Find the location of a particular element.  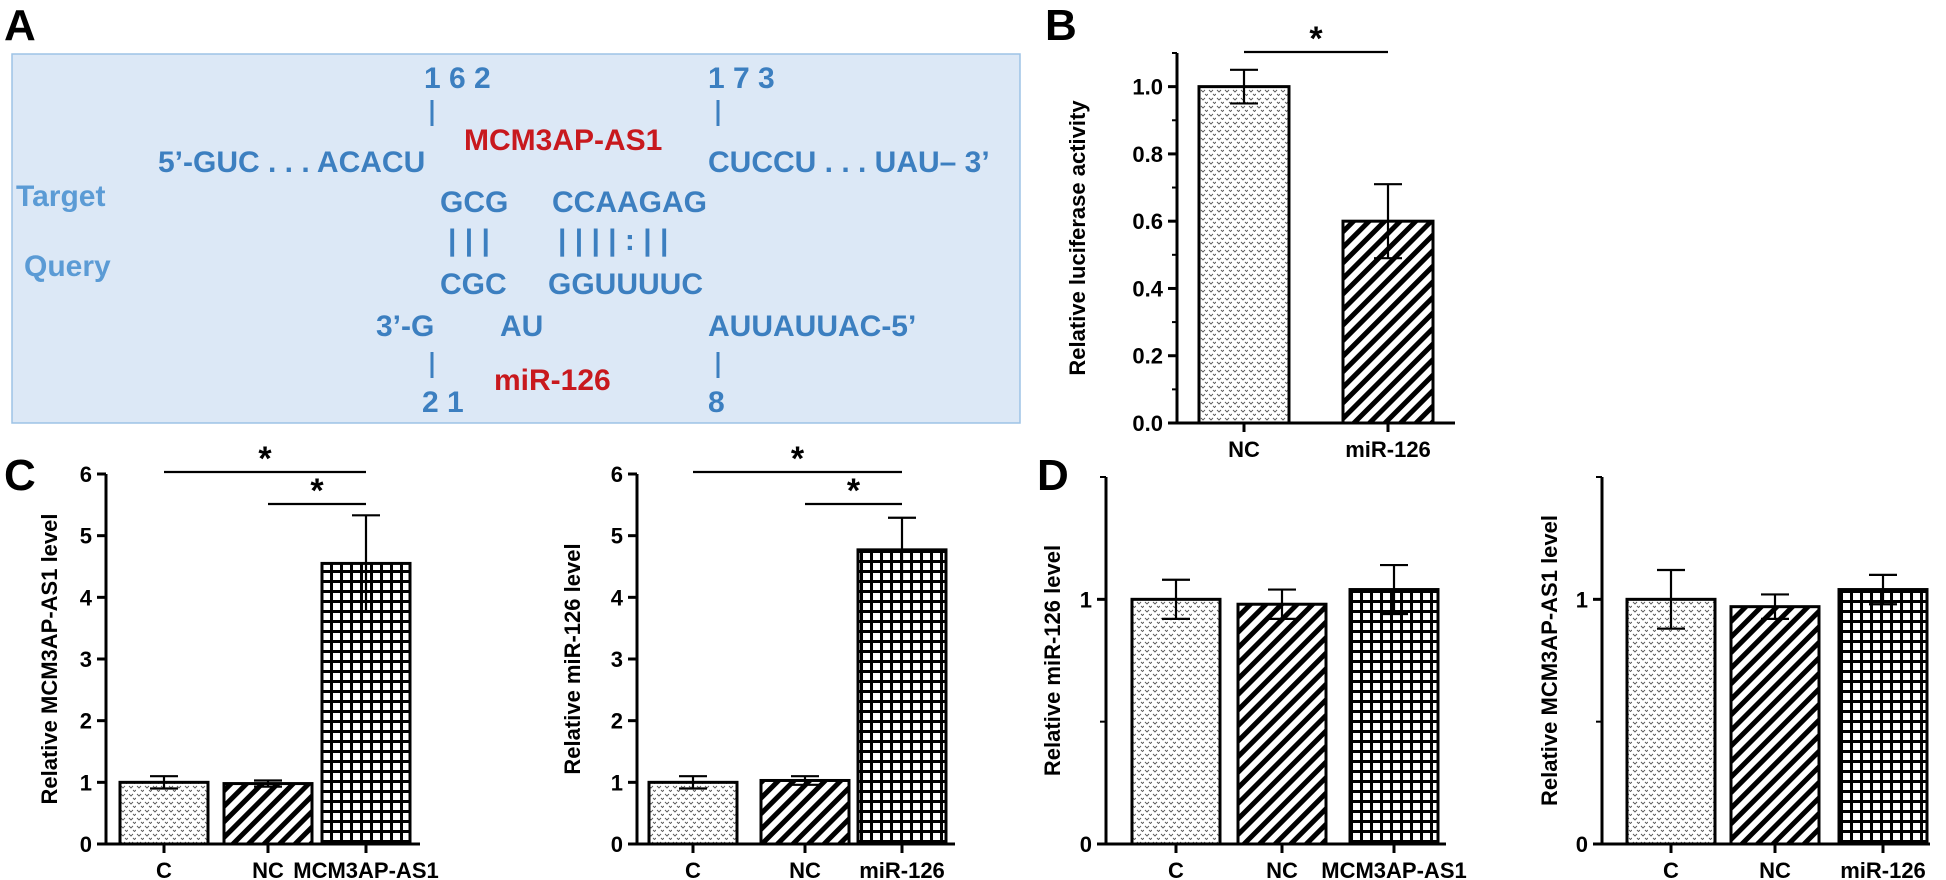

chart-b-category-label: NC is located at coordinates (1244, 449).